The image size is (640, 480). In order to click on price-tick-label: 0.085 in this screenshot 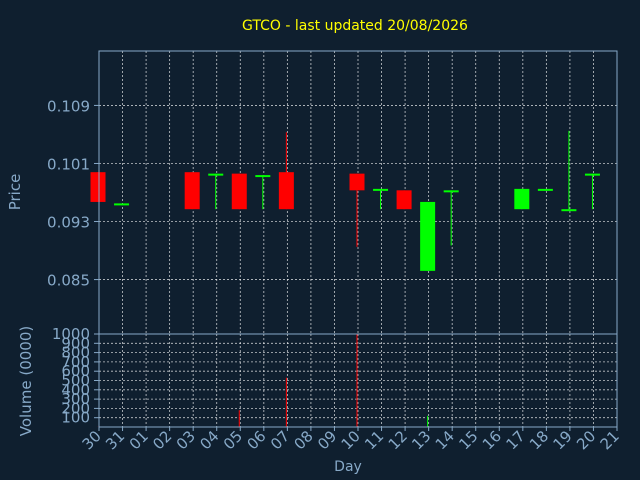, I will do `click(68, 281)`.